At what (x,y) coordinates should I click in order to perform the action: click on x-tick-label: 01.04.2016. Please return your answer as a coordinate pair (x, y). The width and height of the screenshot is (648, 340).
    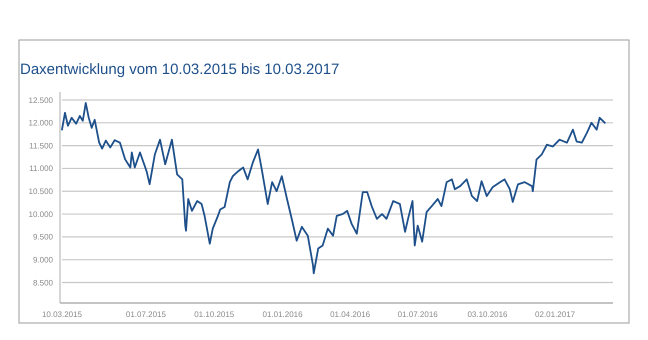
    Looking at the image, I should click on (350, 314).